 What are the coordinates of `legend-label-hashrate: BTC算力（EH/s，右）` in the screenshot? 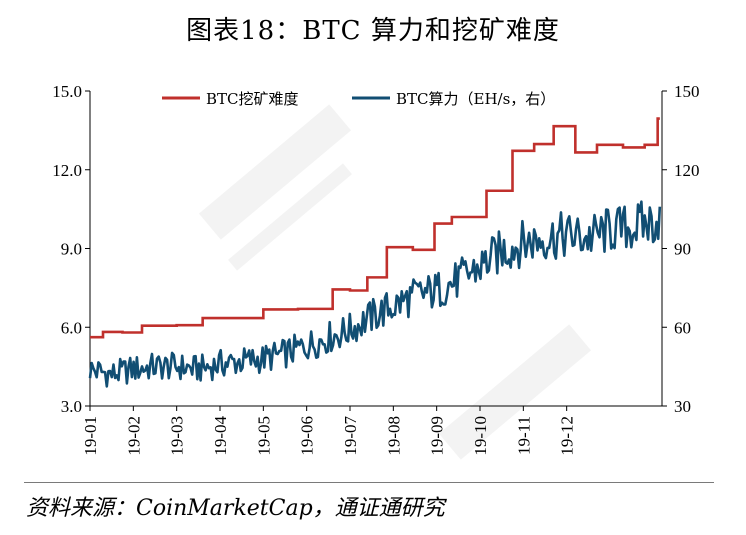 It's located at (475, 99).